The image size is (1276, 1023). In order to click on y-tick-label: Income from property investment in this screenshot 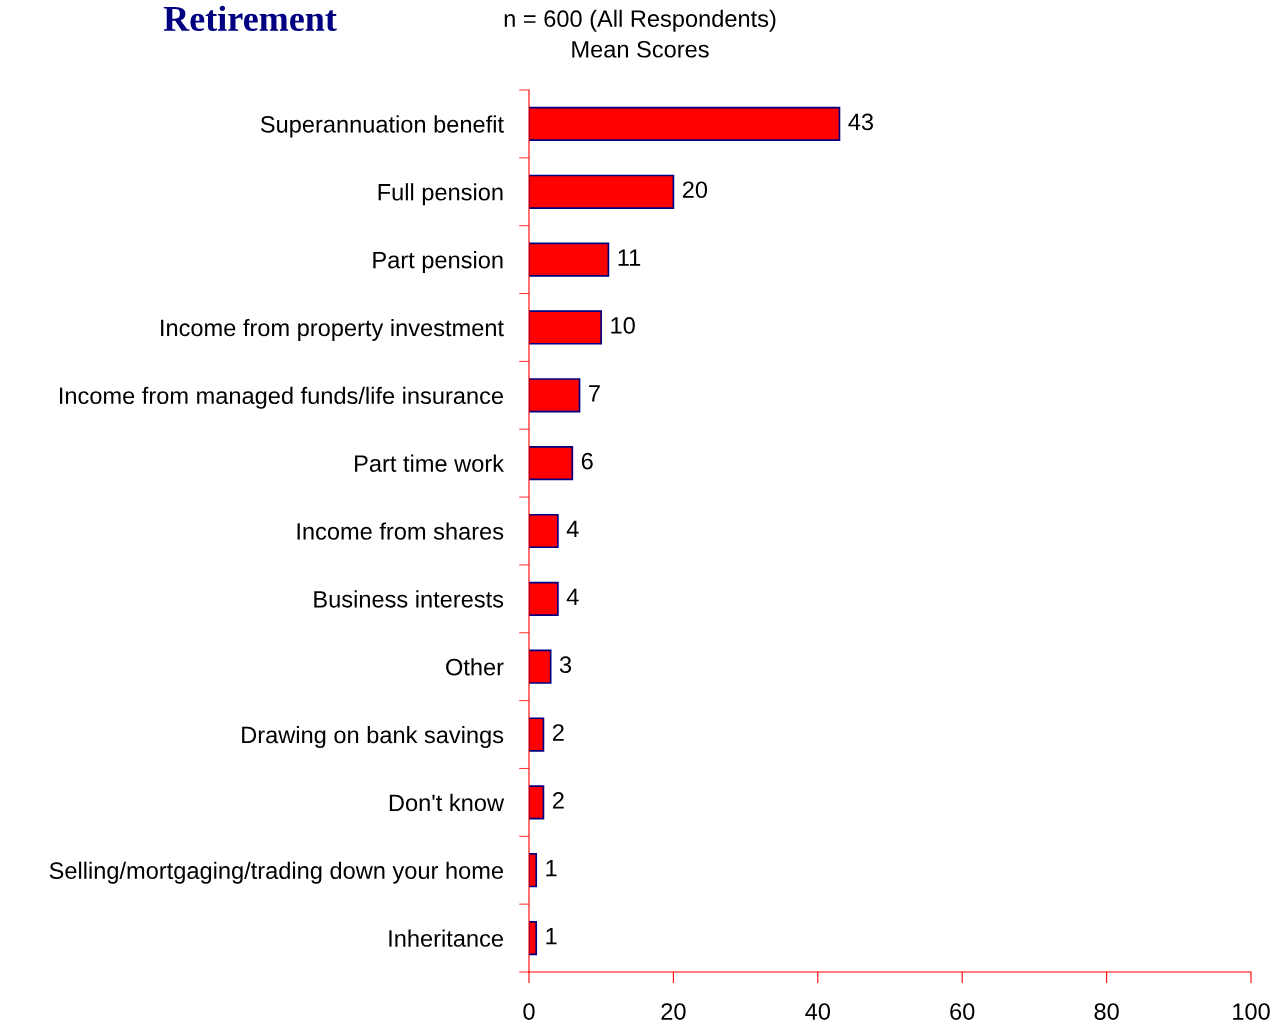, I will do `click(332, 329)`.